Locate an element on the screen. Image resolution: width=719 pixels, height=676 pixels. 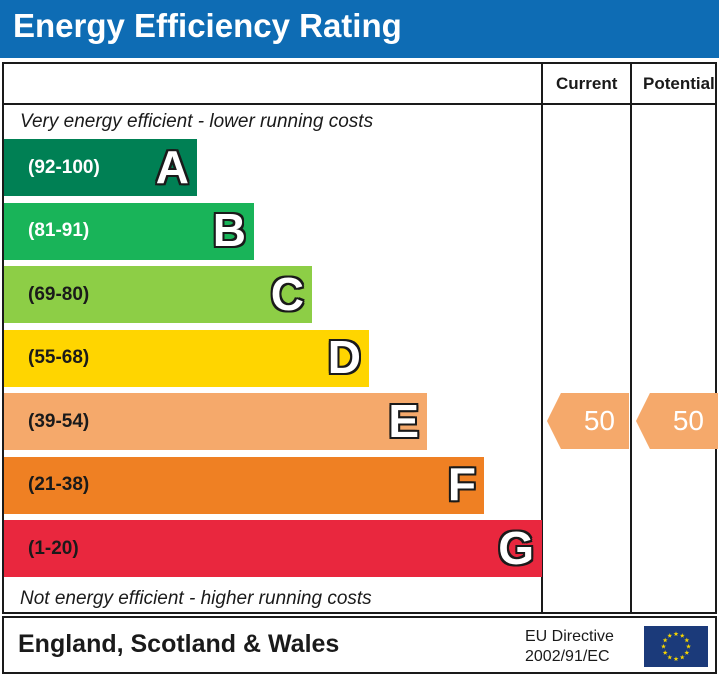
footer-region-label: England, Scotland & Wales is located at coordinates (179, 644).